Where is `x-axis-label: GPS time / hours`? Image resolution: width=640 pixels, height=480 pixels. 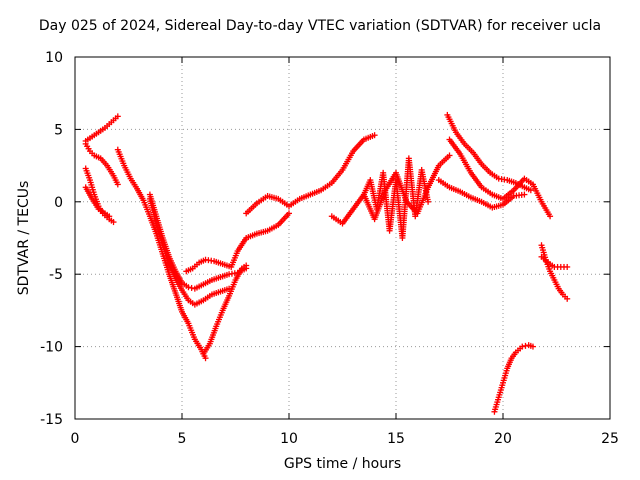 x-axis-label: GPS time / hours is located at coordinates (342, 464).